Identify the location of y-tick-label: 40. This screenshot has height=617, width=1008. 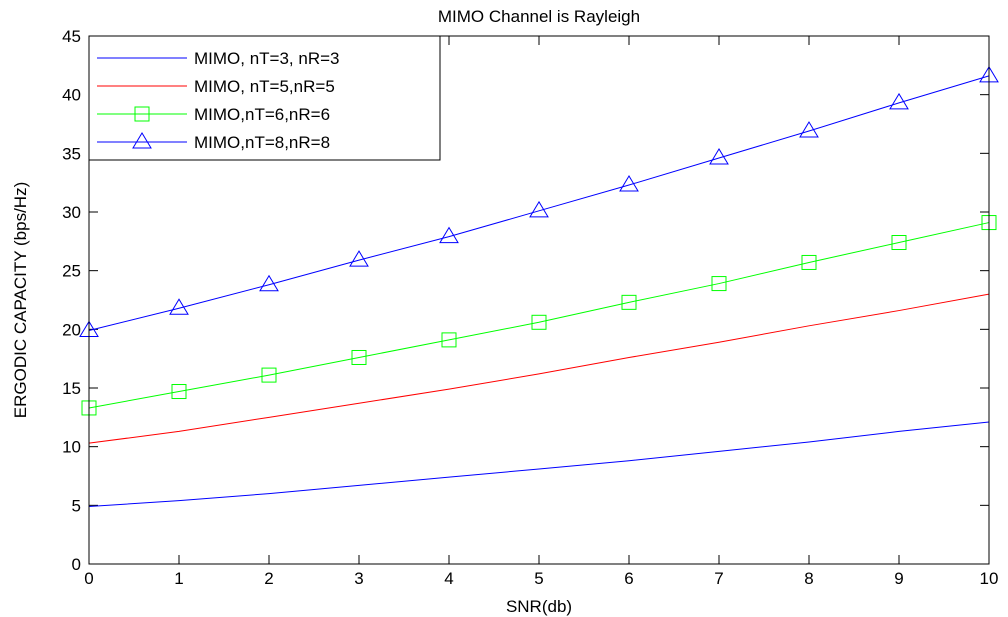
(71, 95).